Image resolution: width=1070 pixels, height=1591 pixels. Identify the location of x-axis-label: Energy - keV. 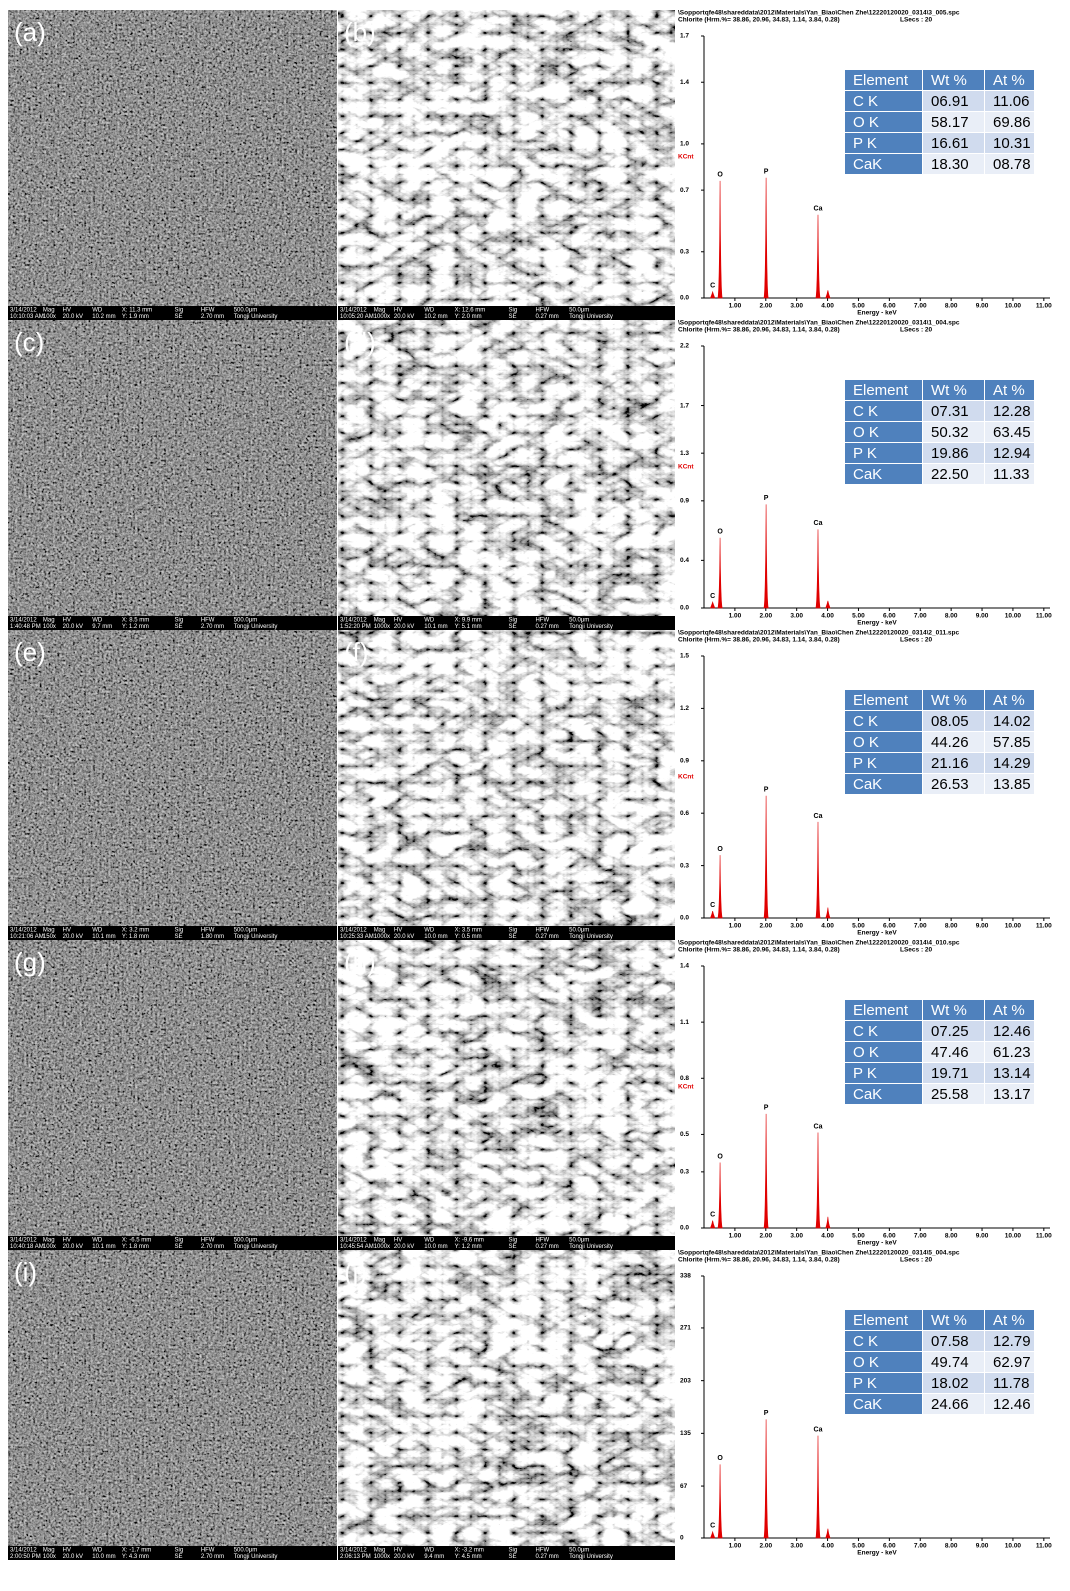
(877, 933).